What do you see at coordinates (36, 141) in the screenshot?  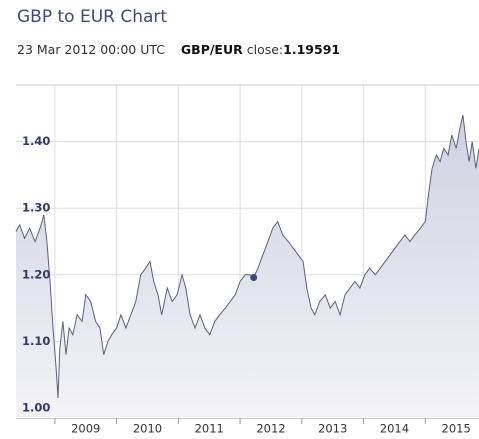 I see `y-tick-label: 1.40` at bounding box center [36, 141].